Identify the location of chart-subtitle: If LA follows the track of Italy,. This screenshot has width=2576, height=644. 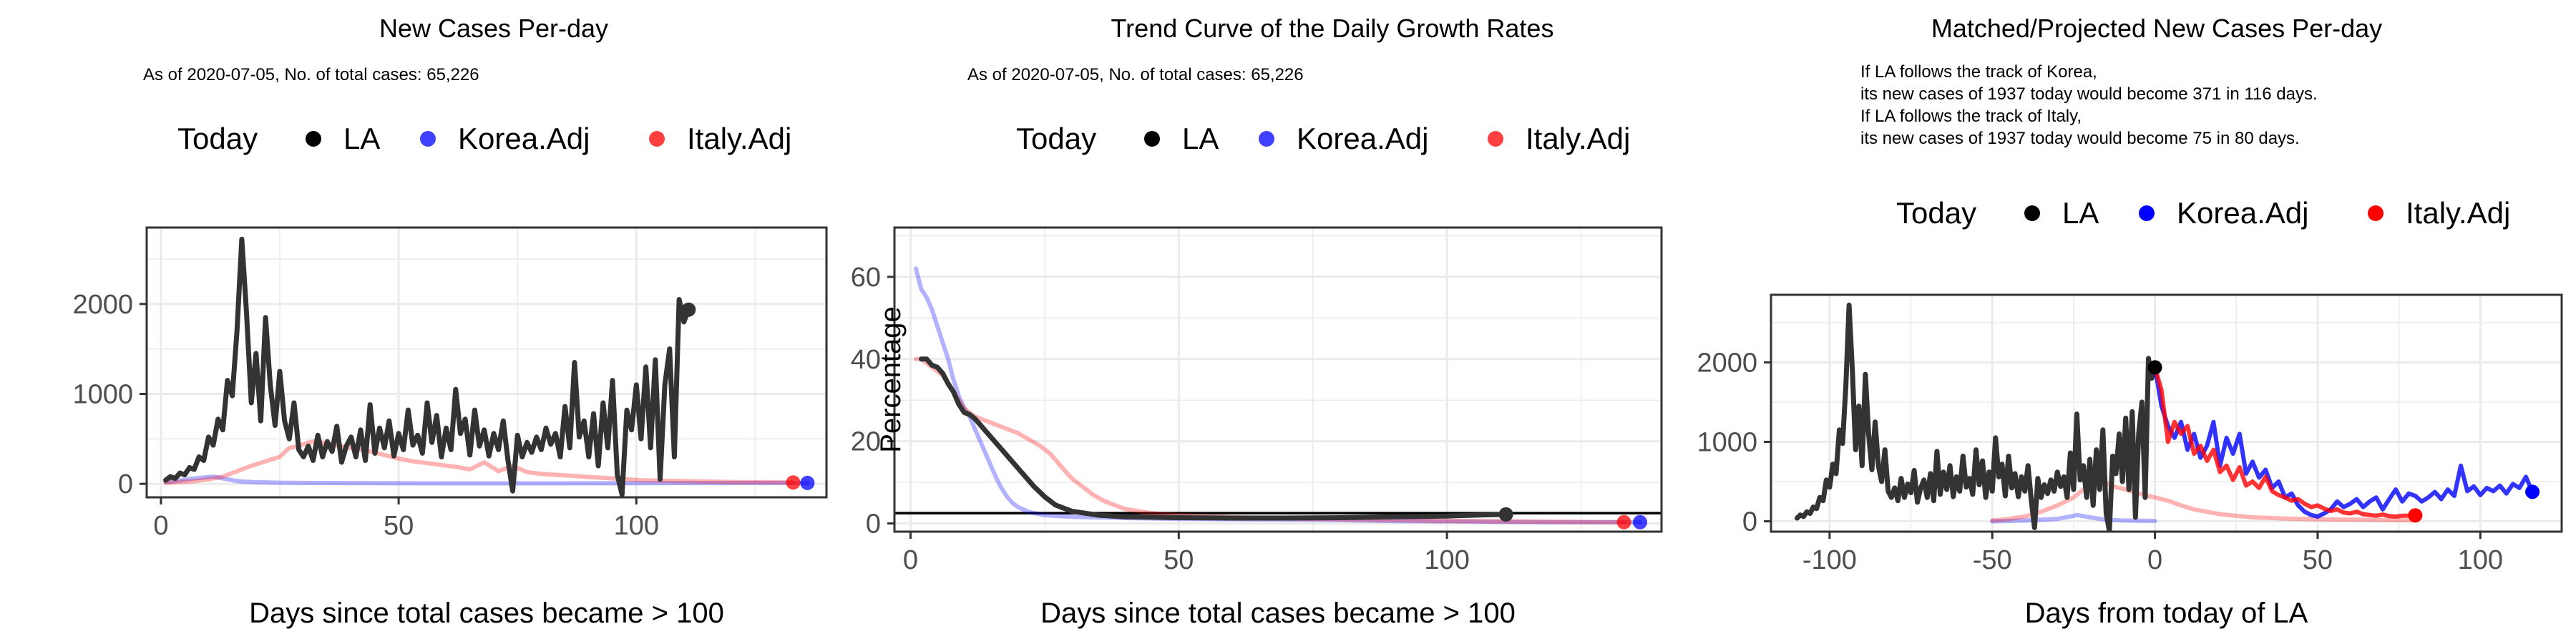
(1971, 116).